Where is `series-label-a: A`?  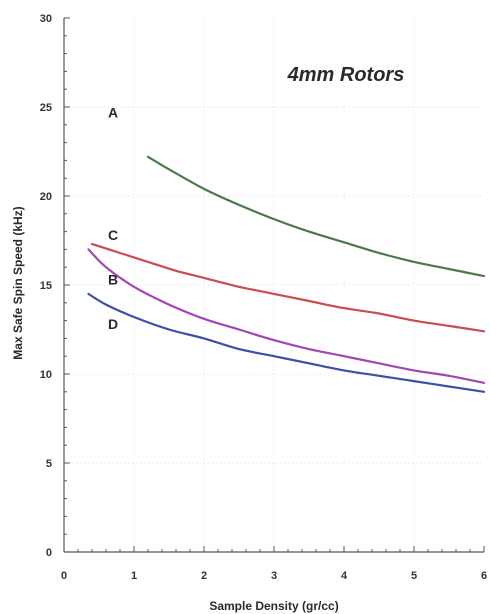 series-label-a: A is located at coordinates (113, 112).